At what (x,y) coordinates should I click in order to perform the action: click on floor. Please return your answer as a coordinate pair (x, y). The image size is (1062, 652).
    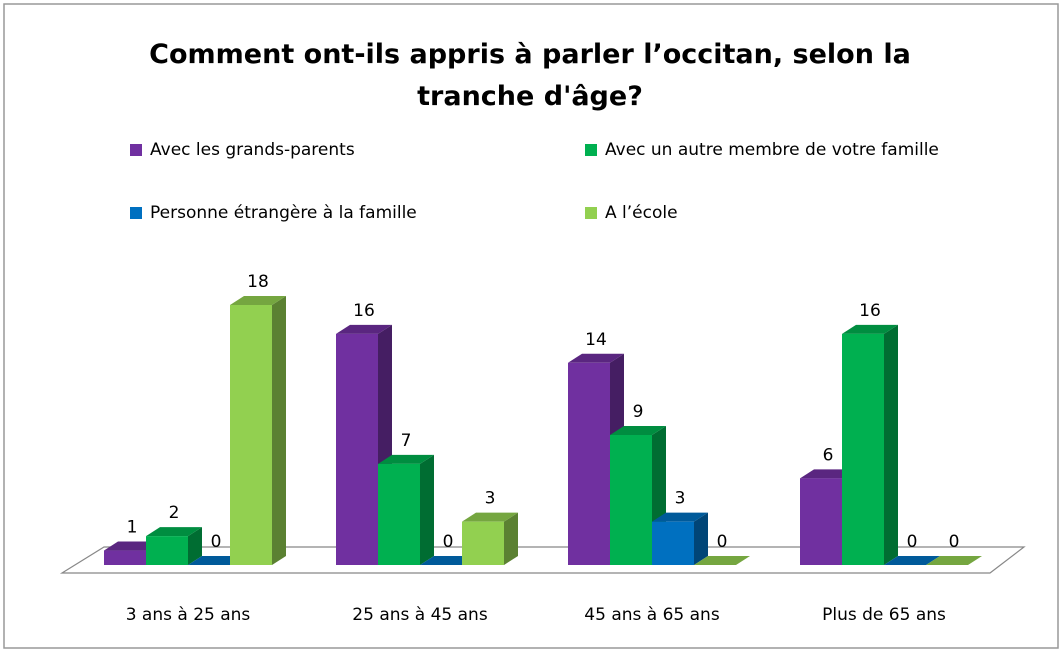
    Looking at the image, I should click on (542, 560).